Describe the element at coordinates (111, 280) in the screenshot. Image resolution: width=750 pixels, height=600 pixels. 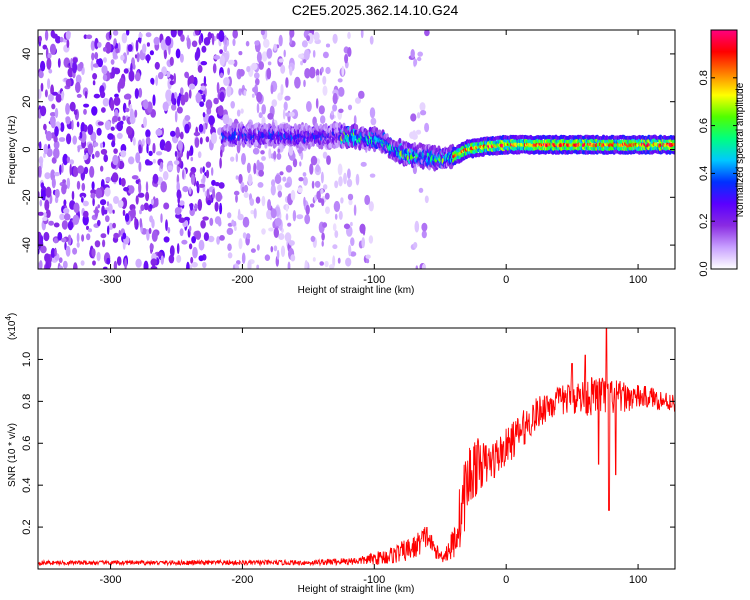
I see `x-tick-label: -300` at that location.